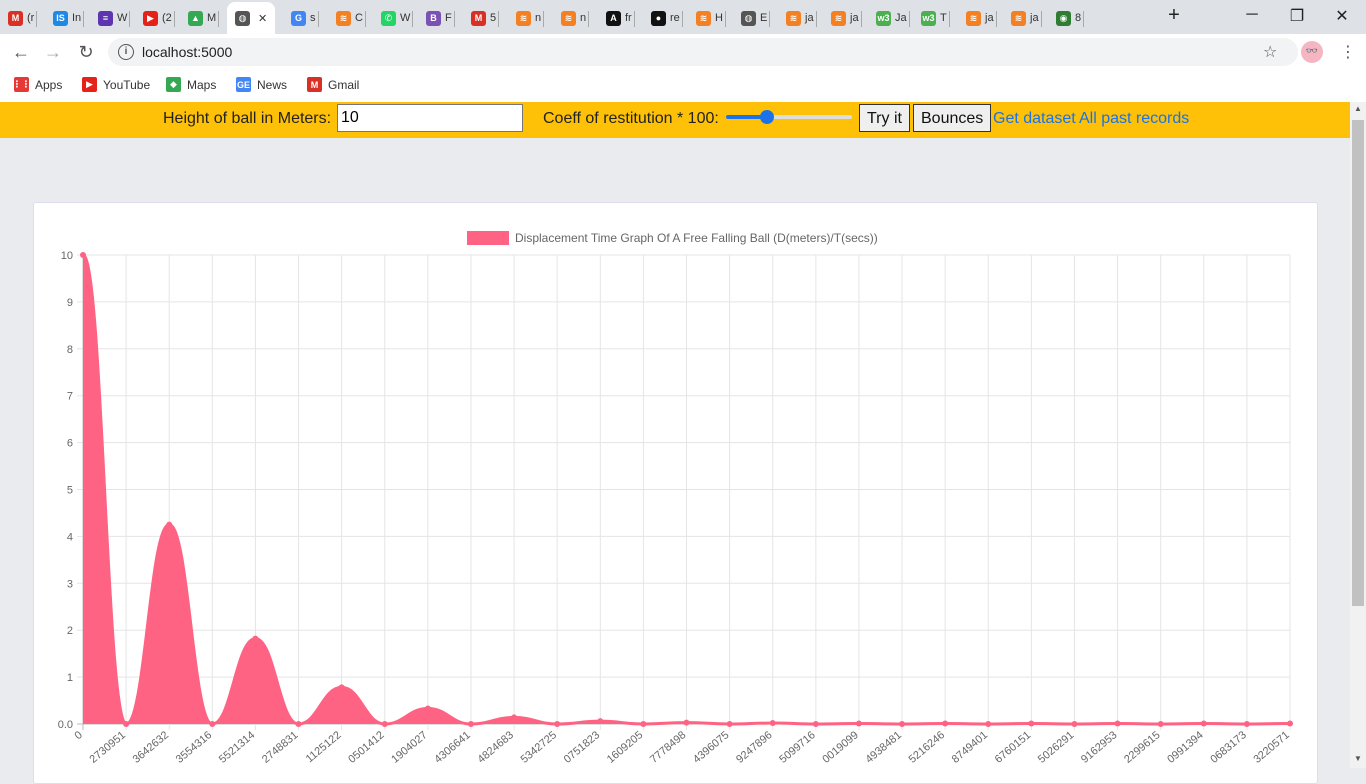 Image resolution: width=1366 pixels, height=784 pixels. What do you see at coordinates (1034, 118) in the screenshot?
I see `get-dataset-link: Get dataset` at bounding box center [1034, 118].